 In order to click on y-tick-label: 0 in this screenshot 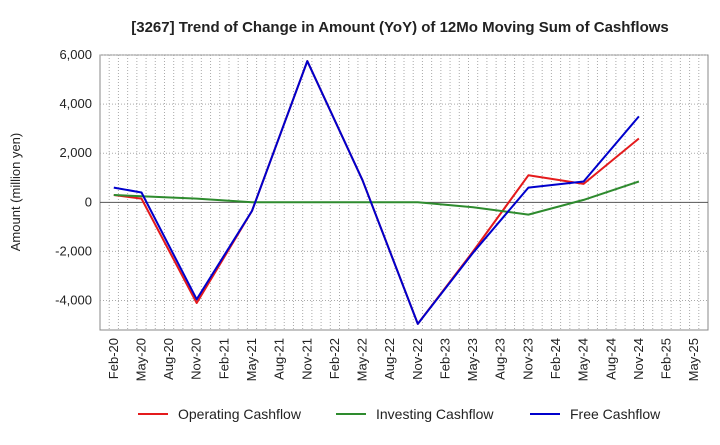, I will do `click(88, 201)`.